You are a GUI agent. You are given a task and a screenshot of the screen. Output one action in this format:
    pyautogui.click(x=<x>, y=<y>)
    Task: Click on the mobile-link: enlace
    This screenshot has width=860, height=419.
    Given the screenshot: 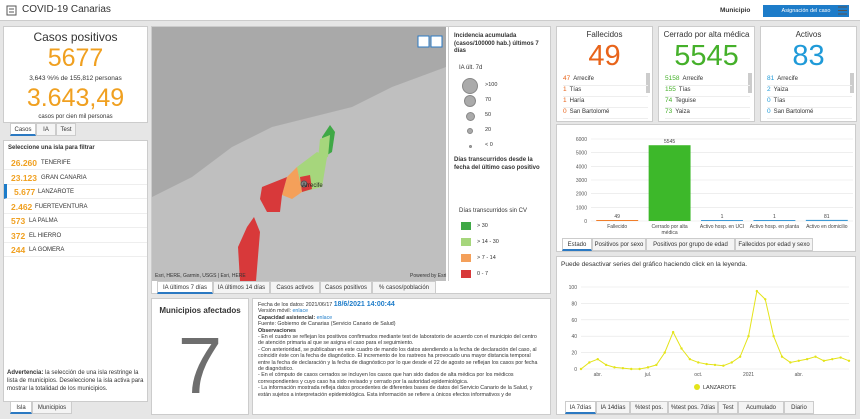 What is the action you would take?
    pyautogui.click(x=300, y=311)
    